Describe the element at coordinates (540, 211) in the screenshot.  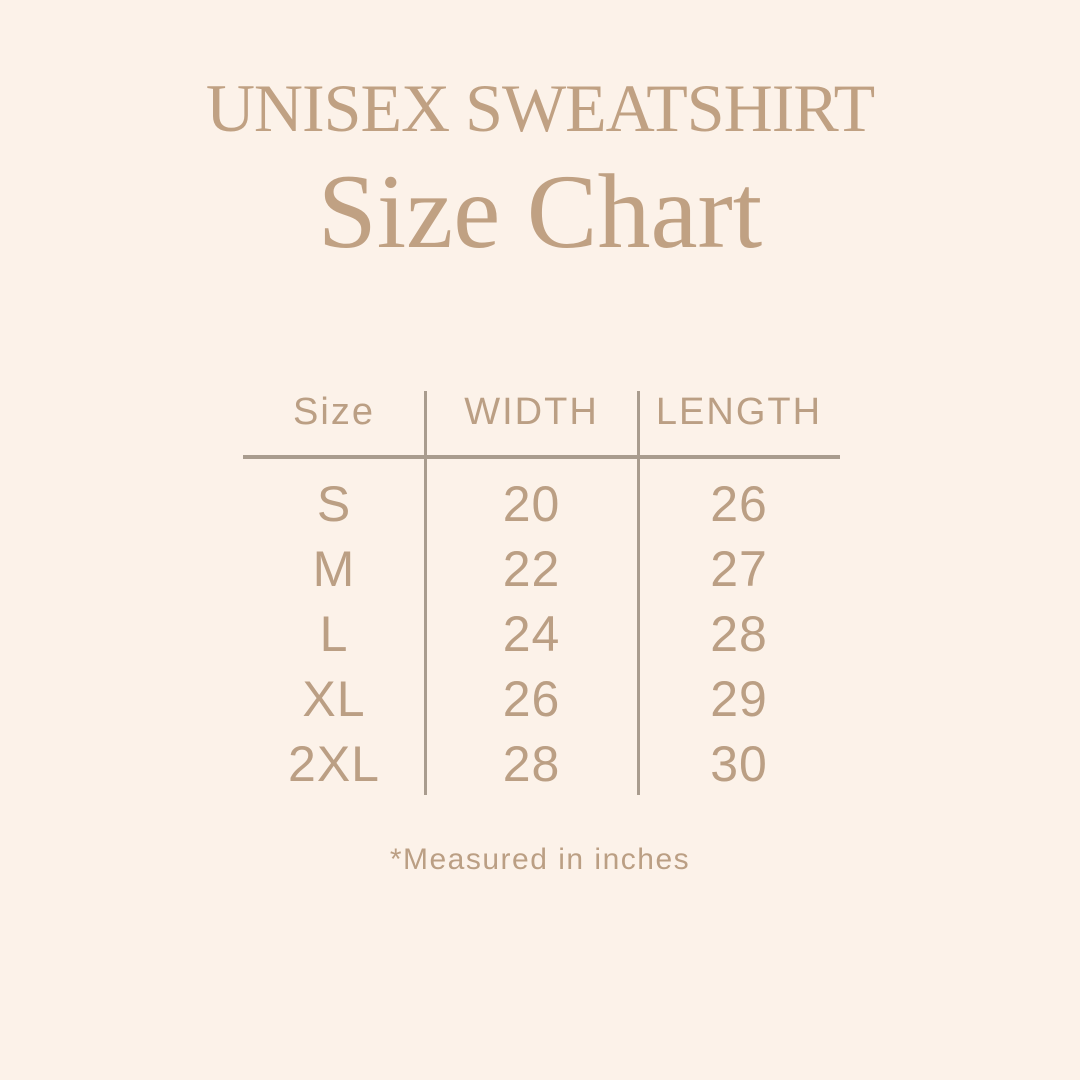
I see `page-subtitle: Size Chart` at that location.